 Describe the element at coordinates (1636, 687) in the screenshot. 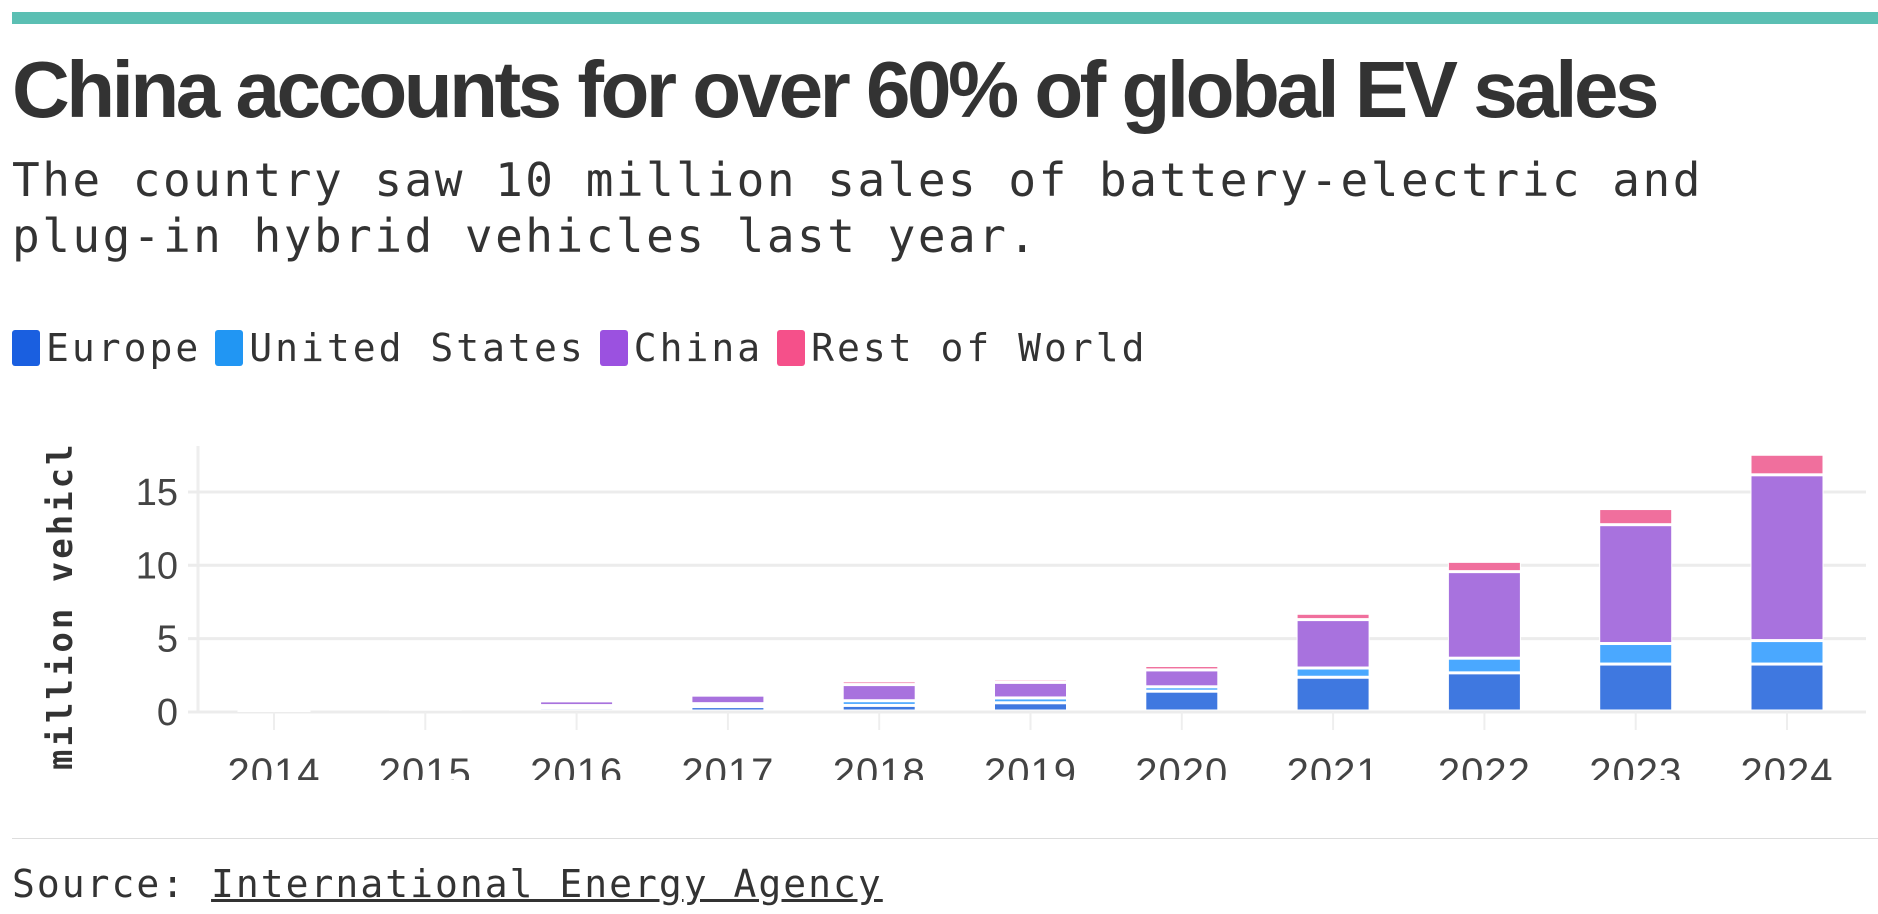

I see `bar-europe-2023` at that location.